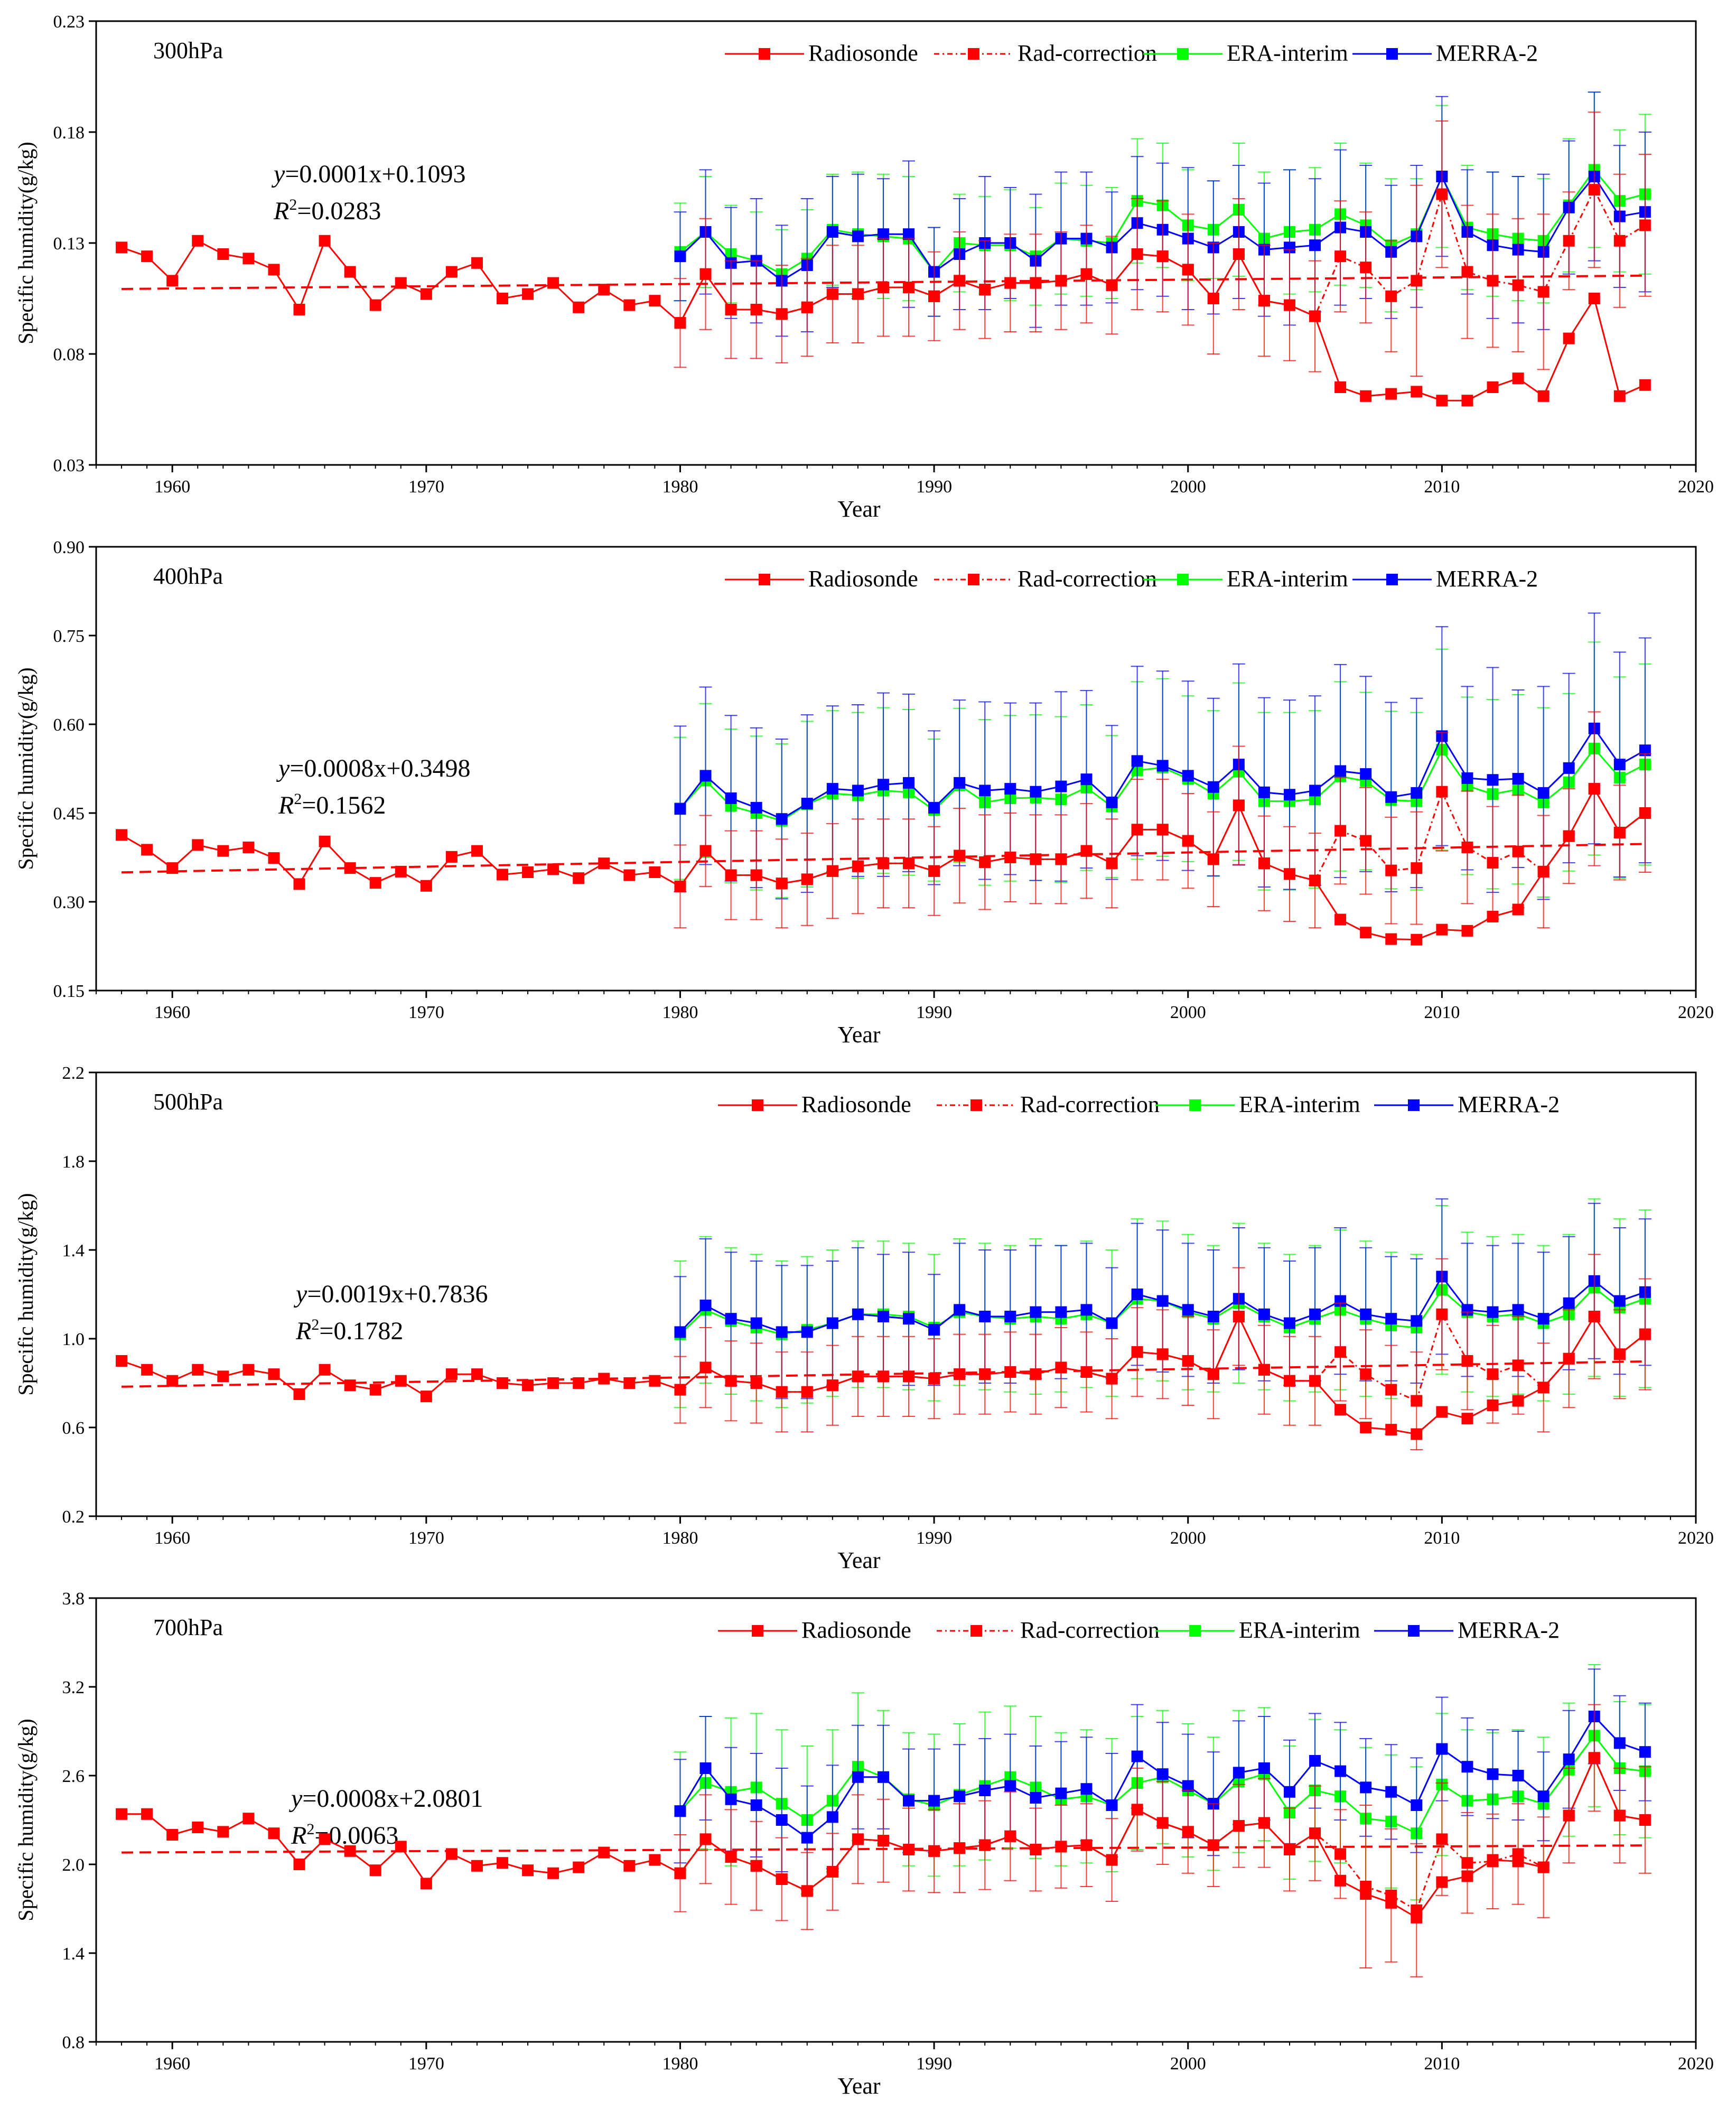 The height and width of the screenshot is (2119, 1736). Describe the element at coordinates (73, 1428) in the screenshot. I see `y-tick-label: 0.6` at that location.